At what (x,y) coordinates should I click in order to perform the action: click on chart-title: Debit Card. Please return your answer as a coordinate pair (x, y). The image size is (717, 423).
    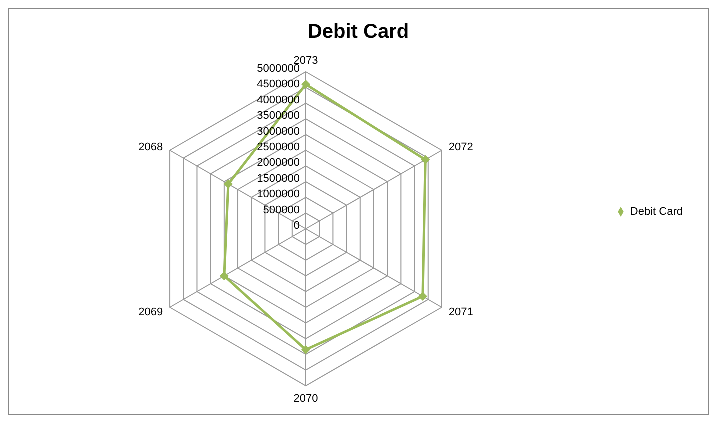
    Looking at the image, I should click on (358, 32).